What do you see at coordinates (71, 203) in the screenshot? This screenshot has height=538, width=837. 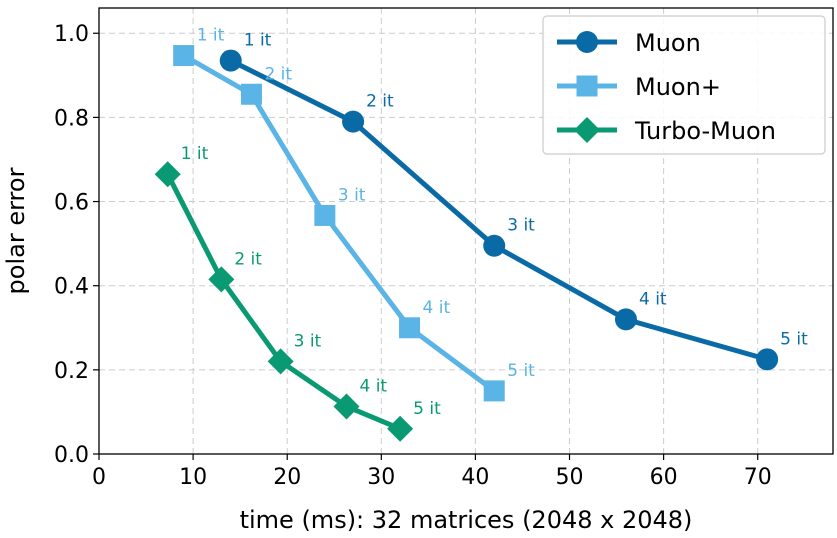 I see `y-tick-label: 0.6` at bounding box center [71, 203].